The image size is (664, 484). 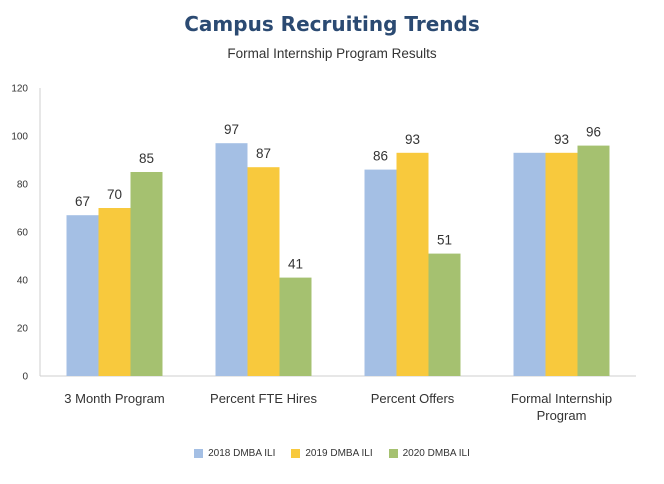 What do you see at coordinates (339, 453) in the screenshot?
I see `legend-label: 2019 DMBA ILI` at bounding box center [339, 453].